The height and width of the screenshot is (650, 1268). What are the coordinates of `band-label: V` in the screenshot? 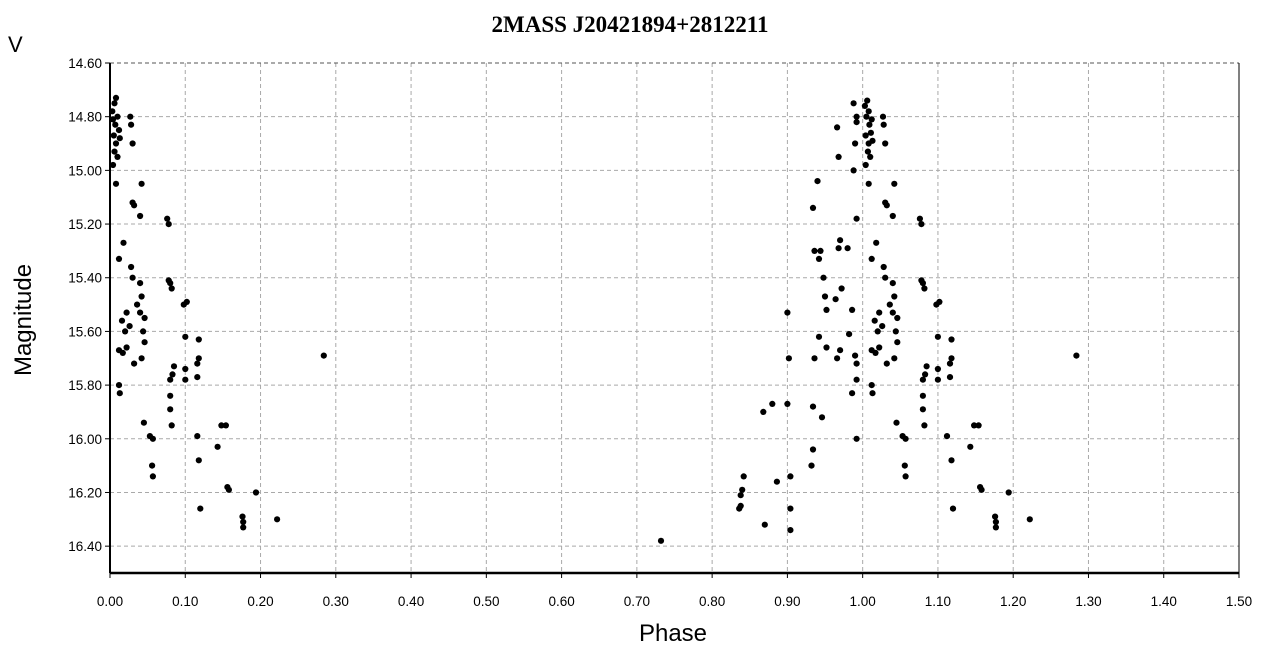 It's located at (15, 44).